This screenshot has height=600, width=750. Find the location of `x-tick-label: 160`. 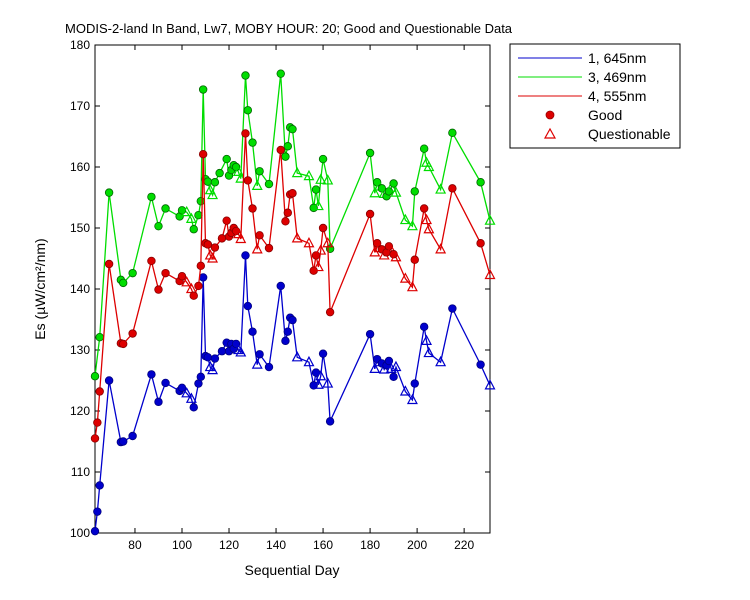

x-tick-label: 160 is located at coordinates (323, 545).